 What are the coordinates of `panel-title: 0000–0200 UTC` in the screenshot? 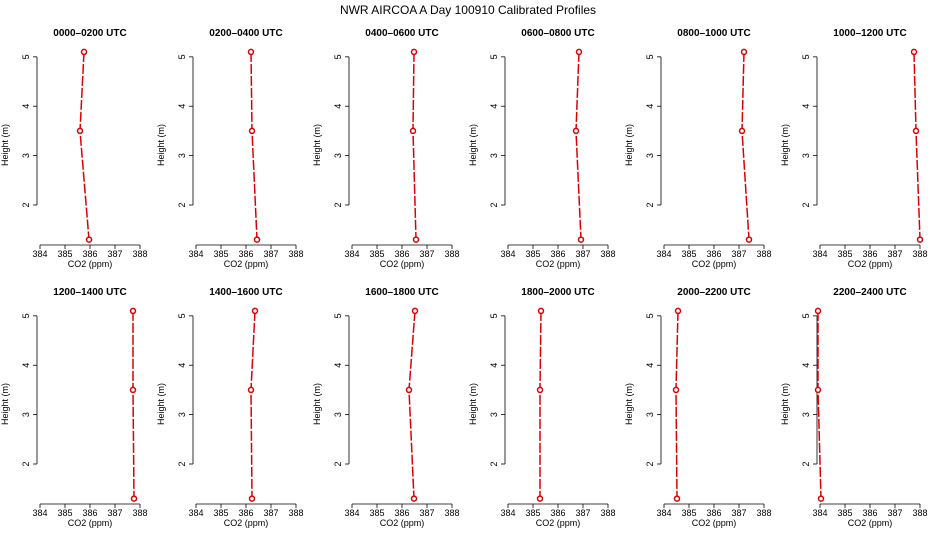 It's located at (89, 33).